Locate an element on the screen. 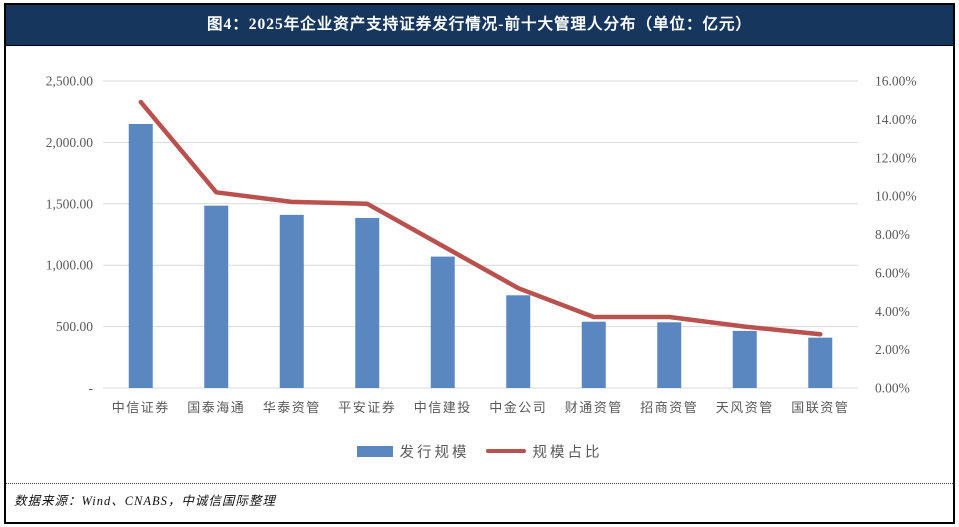 The height and width of the screenshot is (527, 959). left-axis-tick-label: 1,000.00 is located at coordinates (70, 265).